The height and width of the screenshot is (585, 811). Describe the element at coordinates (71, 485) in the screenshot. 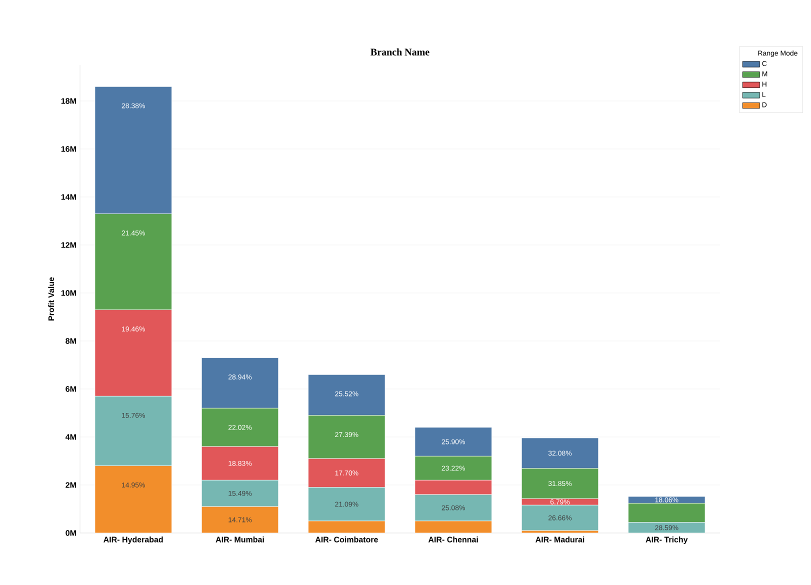

I see `y-tick-label: 2M` at that location.